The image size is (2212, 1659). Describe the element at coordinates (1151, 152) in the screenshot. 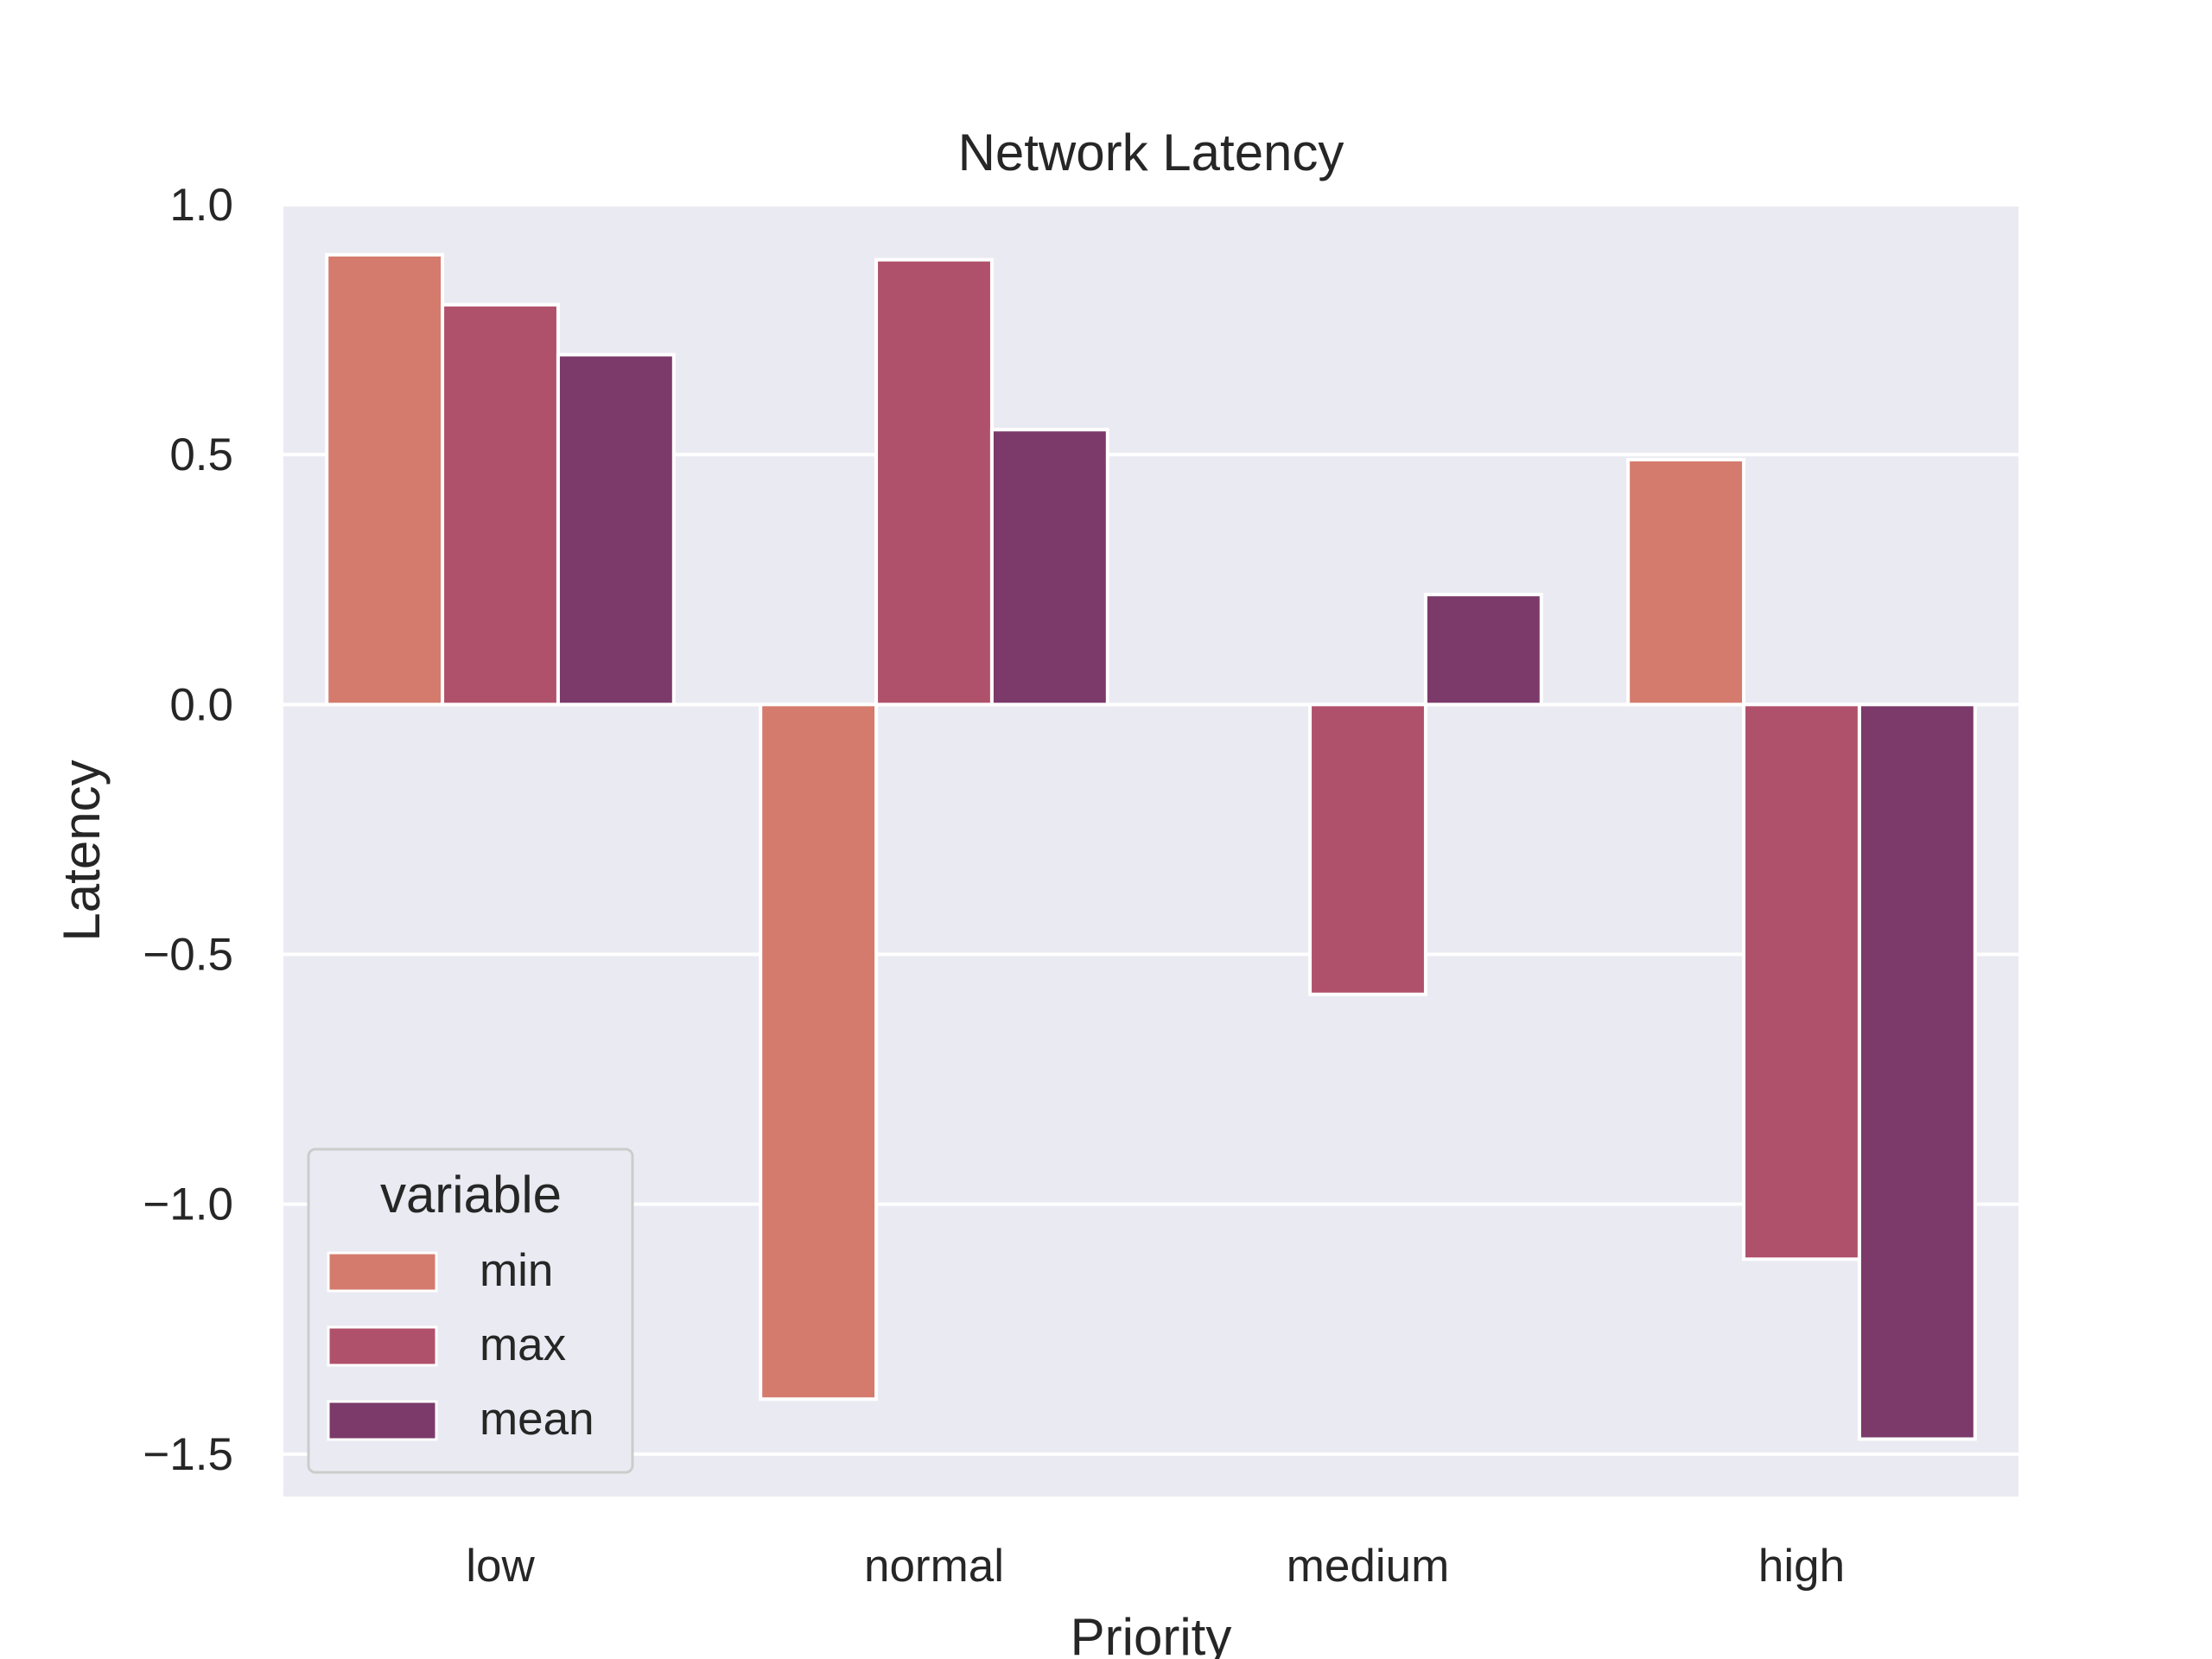

I see `chart-title: Network Latency` at that location.